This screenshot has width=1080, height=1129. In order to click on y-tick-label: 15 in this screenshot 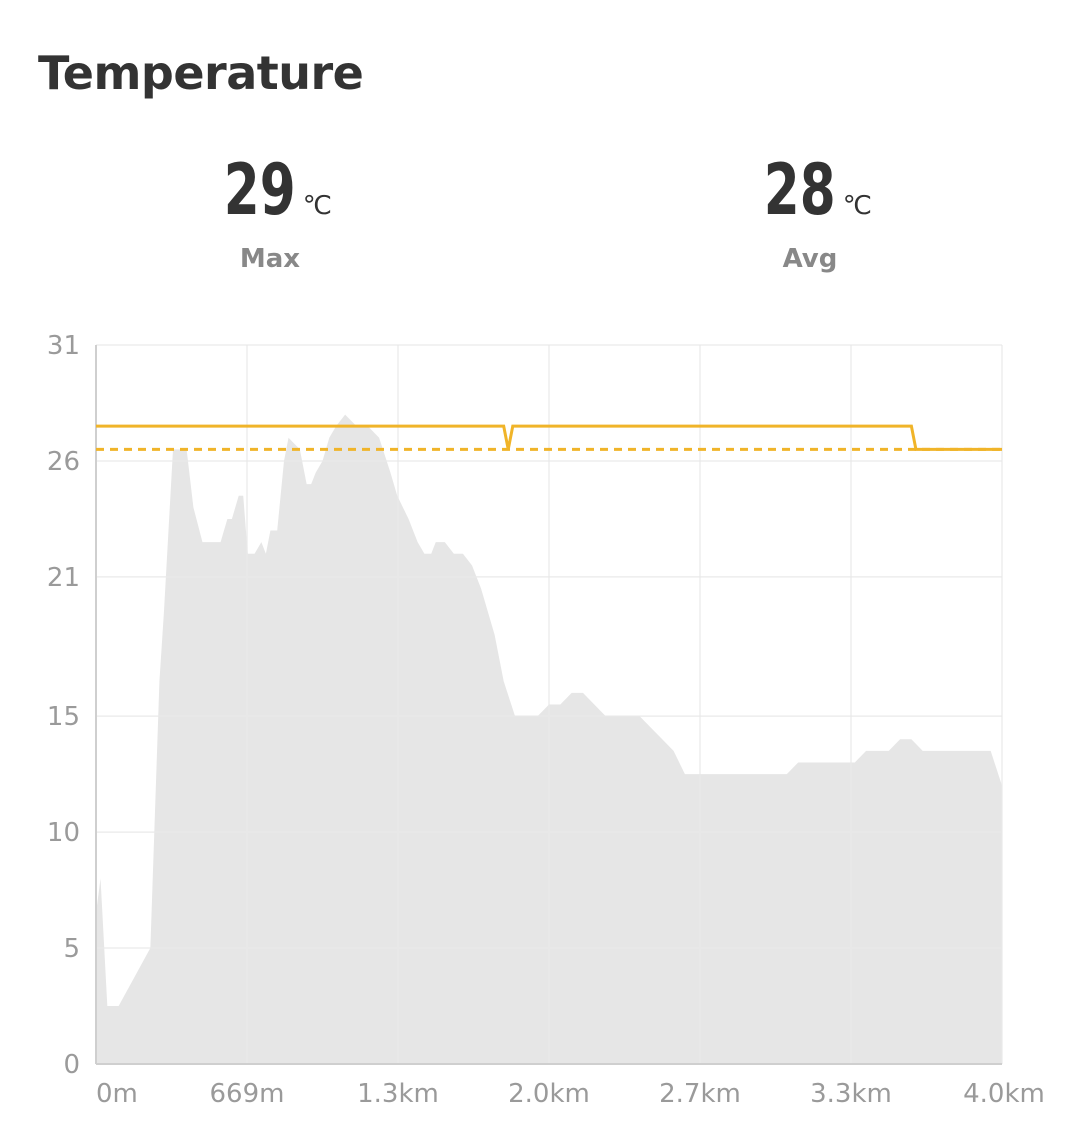, I will do `click(63, 717)`.